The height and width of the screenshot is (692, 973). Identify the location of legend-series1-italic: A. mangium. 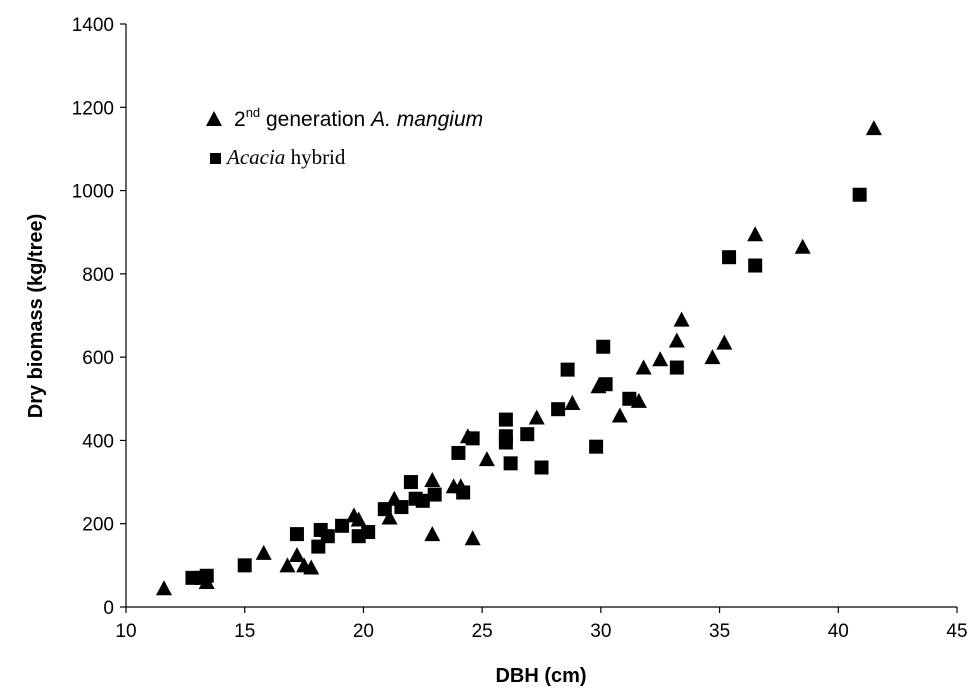
(426, 119).